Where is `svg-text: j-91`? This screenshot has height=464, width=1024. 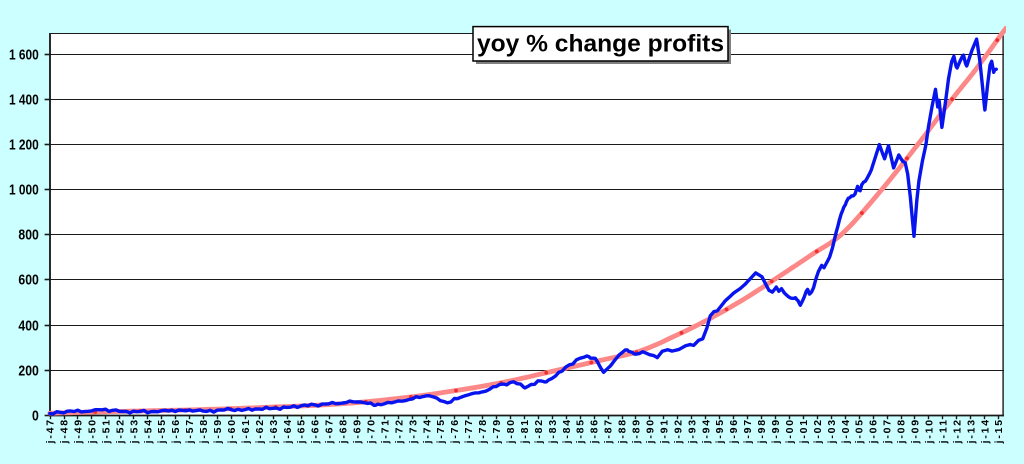
svg-text: j-91 is located at coordinates (664, 432).